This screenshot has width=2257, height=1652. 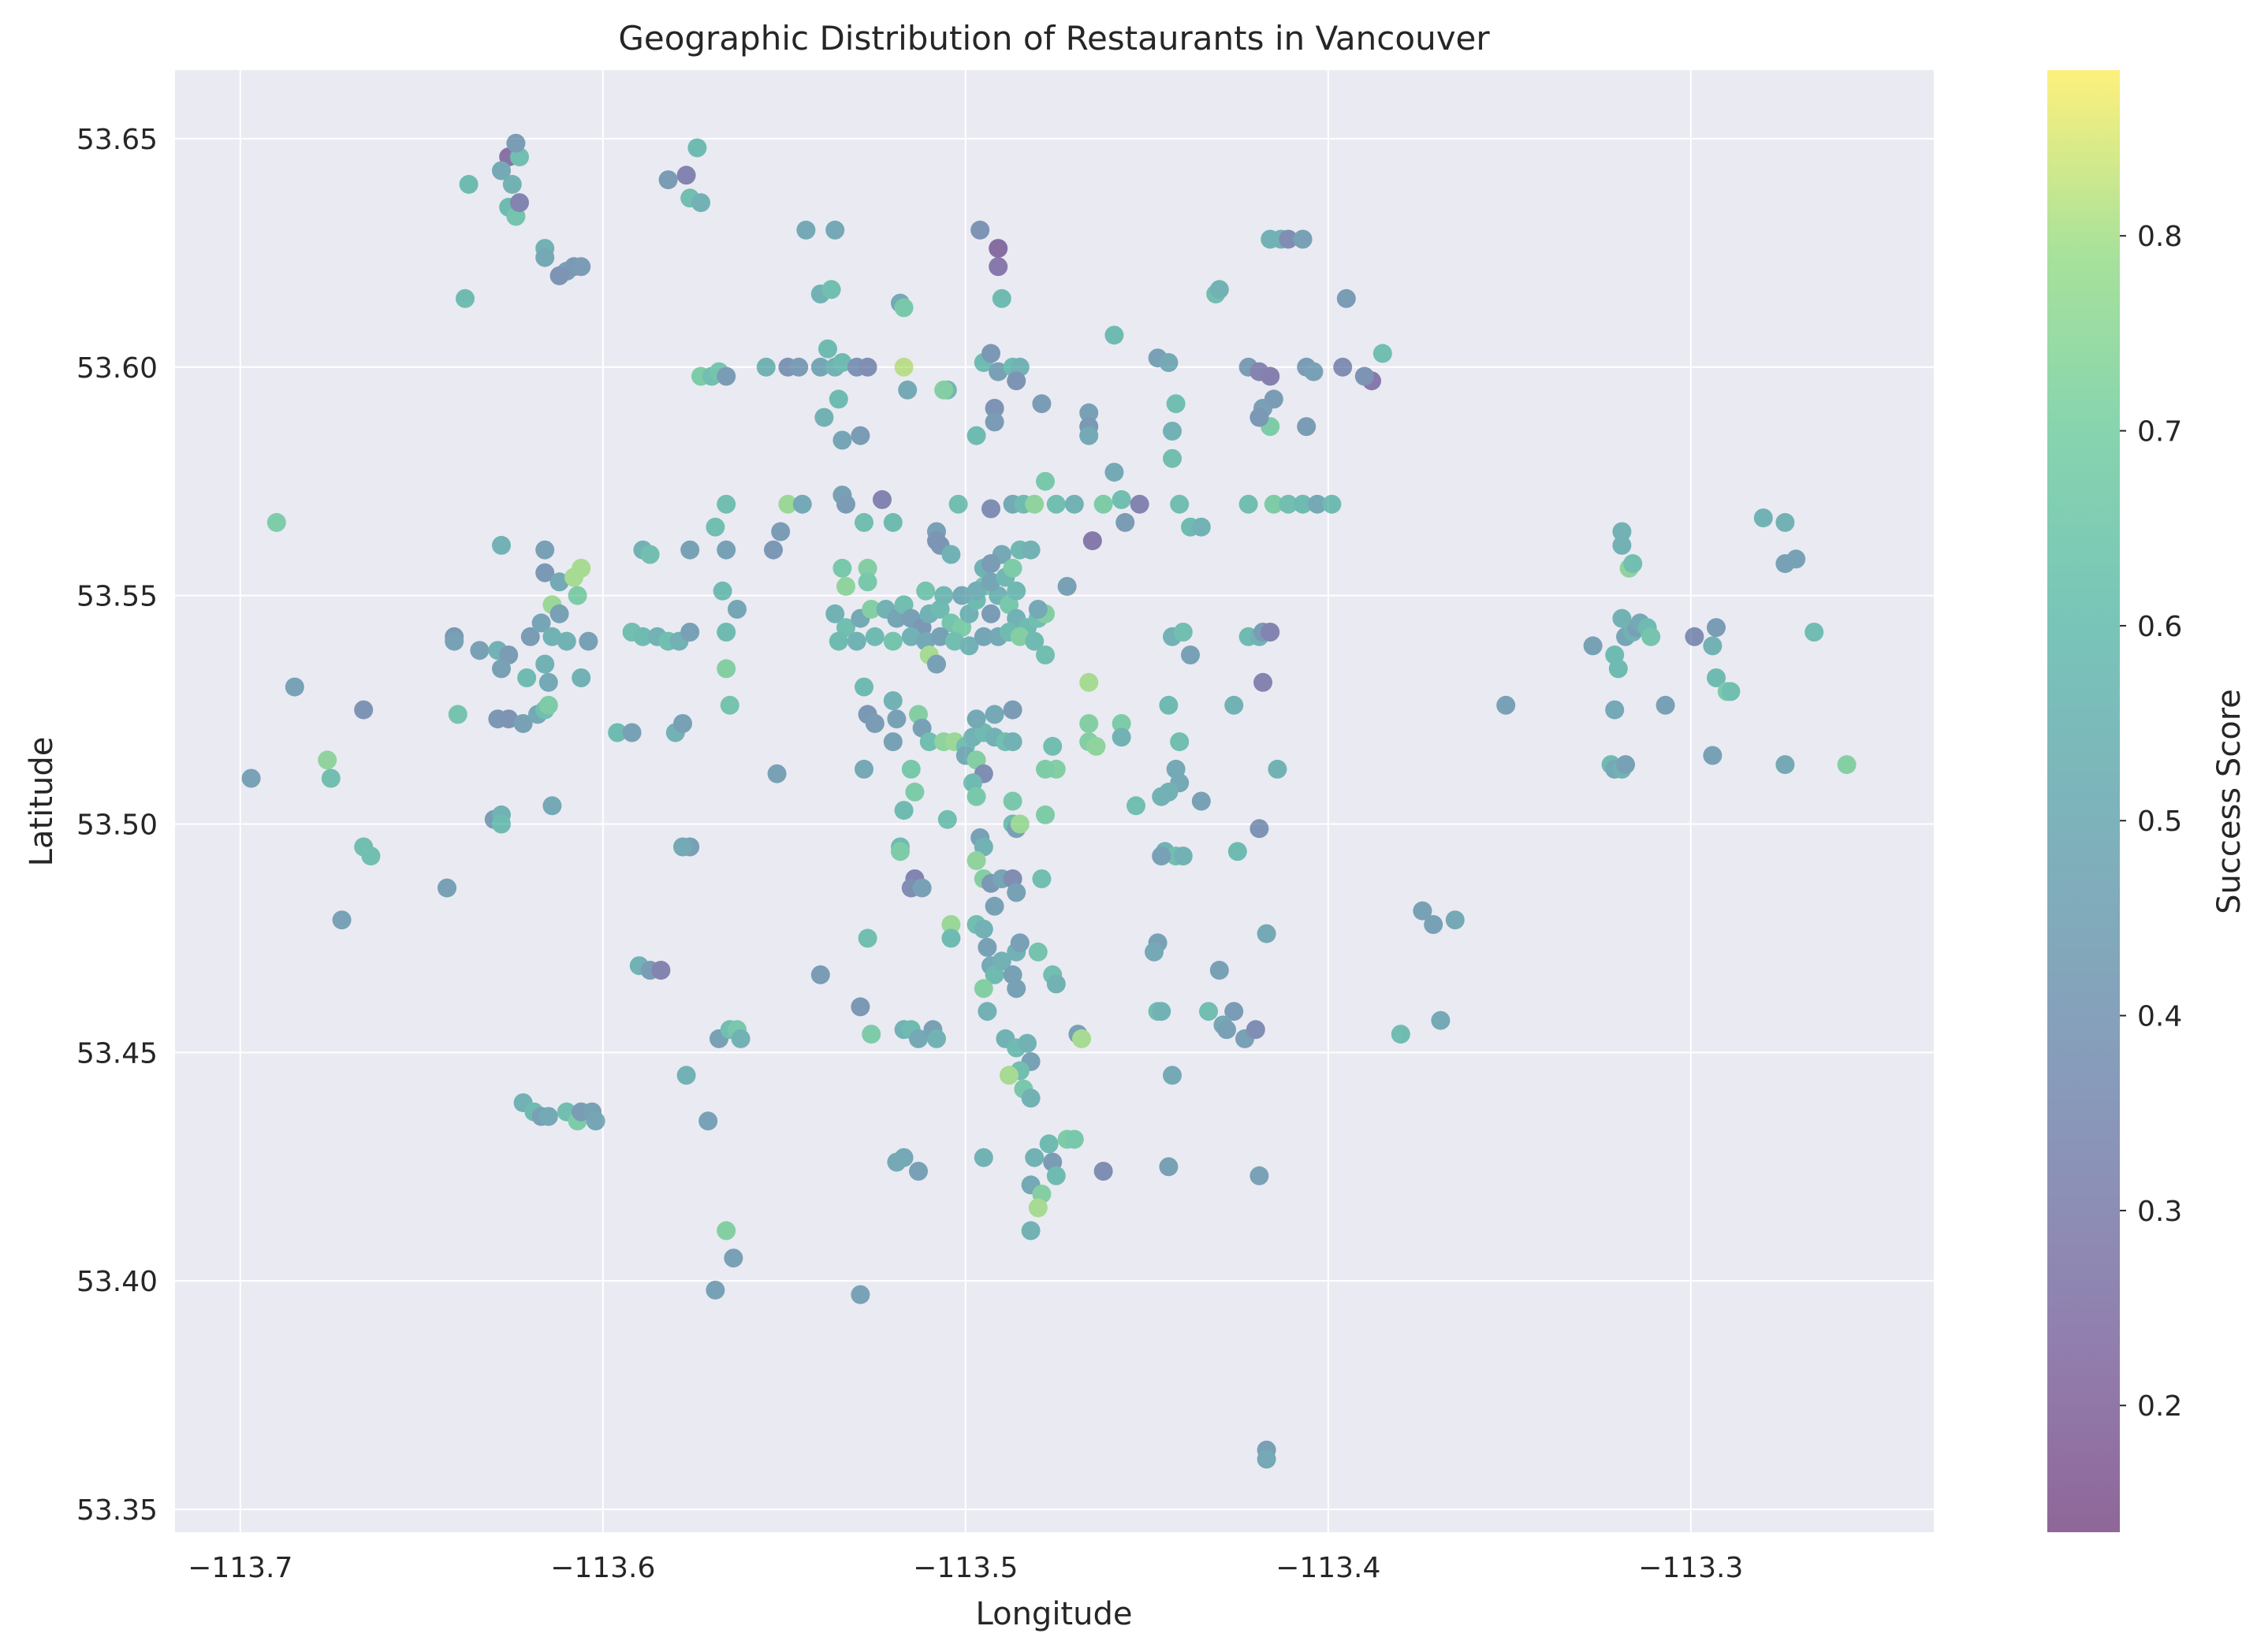 I want to click on y-axis-label: Latitude, so click(x=42, y=802).